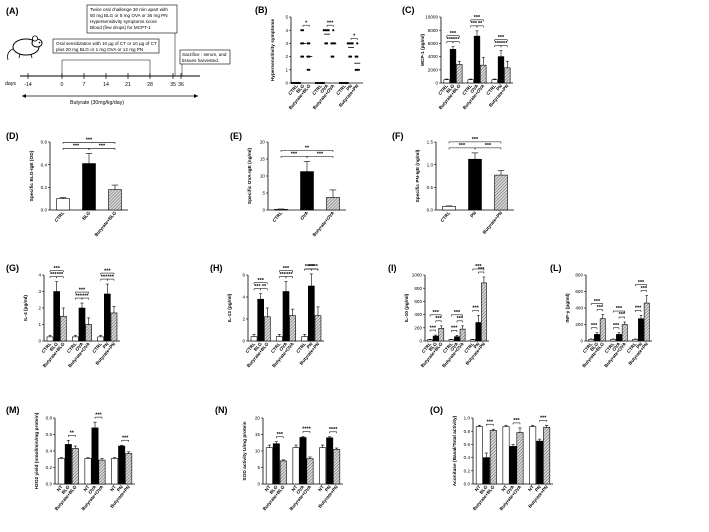  What do you see at coordinates (455, 450) in the screenshot?
I see `y-axis-label: Aconitase (Basal/Total activity)` at bounding box center [455, 450].